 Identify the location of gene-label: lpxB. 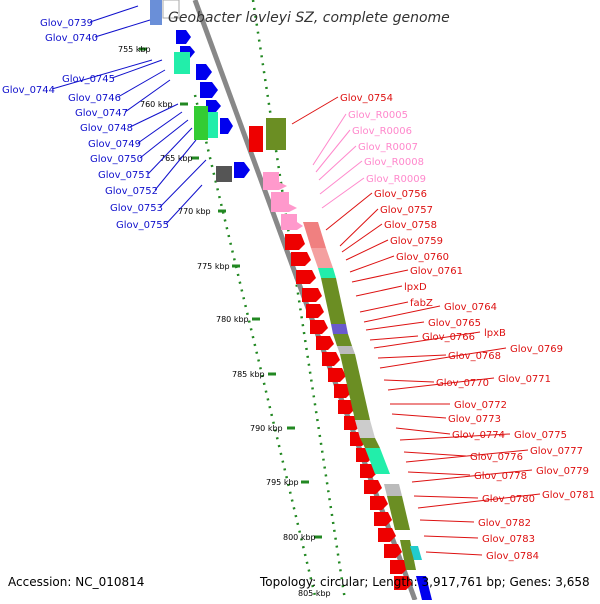
(495, 333).